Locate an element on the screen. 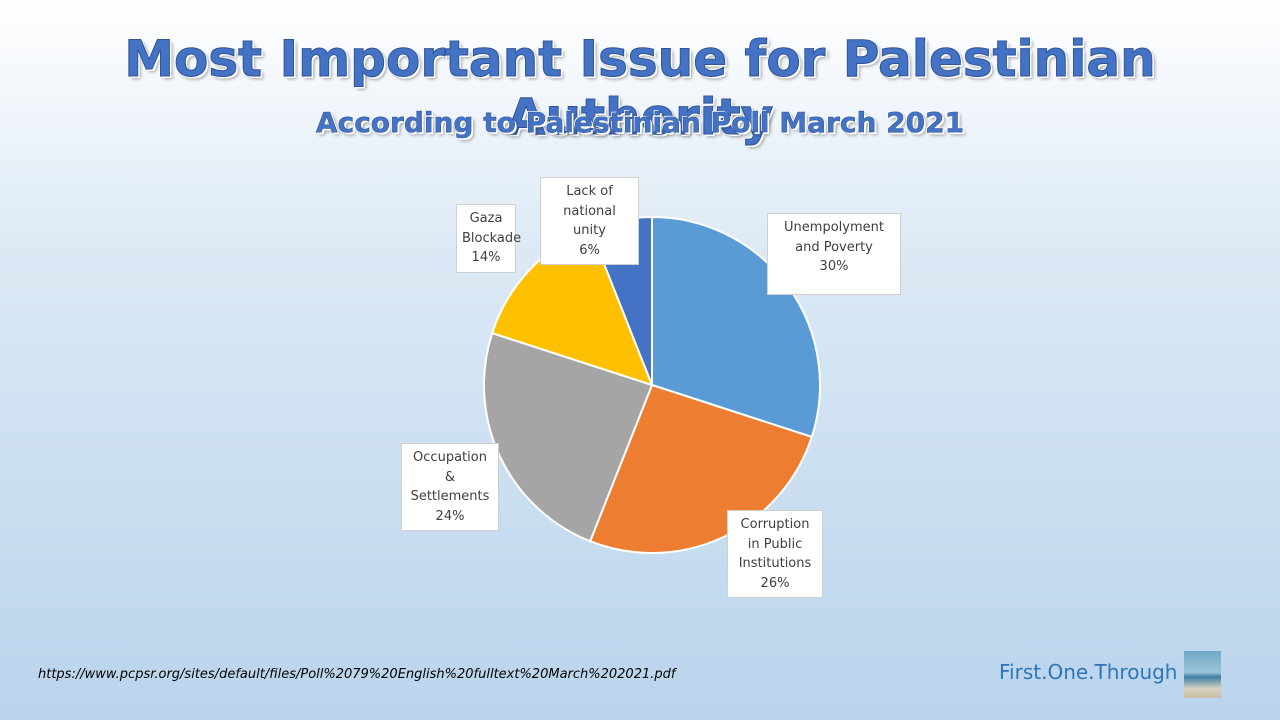 This screenshot has height=720, width=1280. logo-image is located at coordinates (1202, 674).